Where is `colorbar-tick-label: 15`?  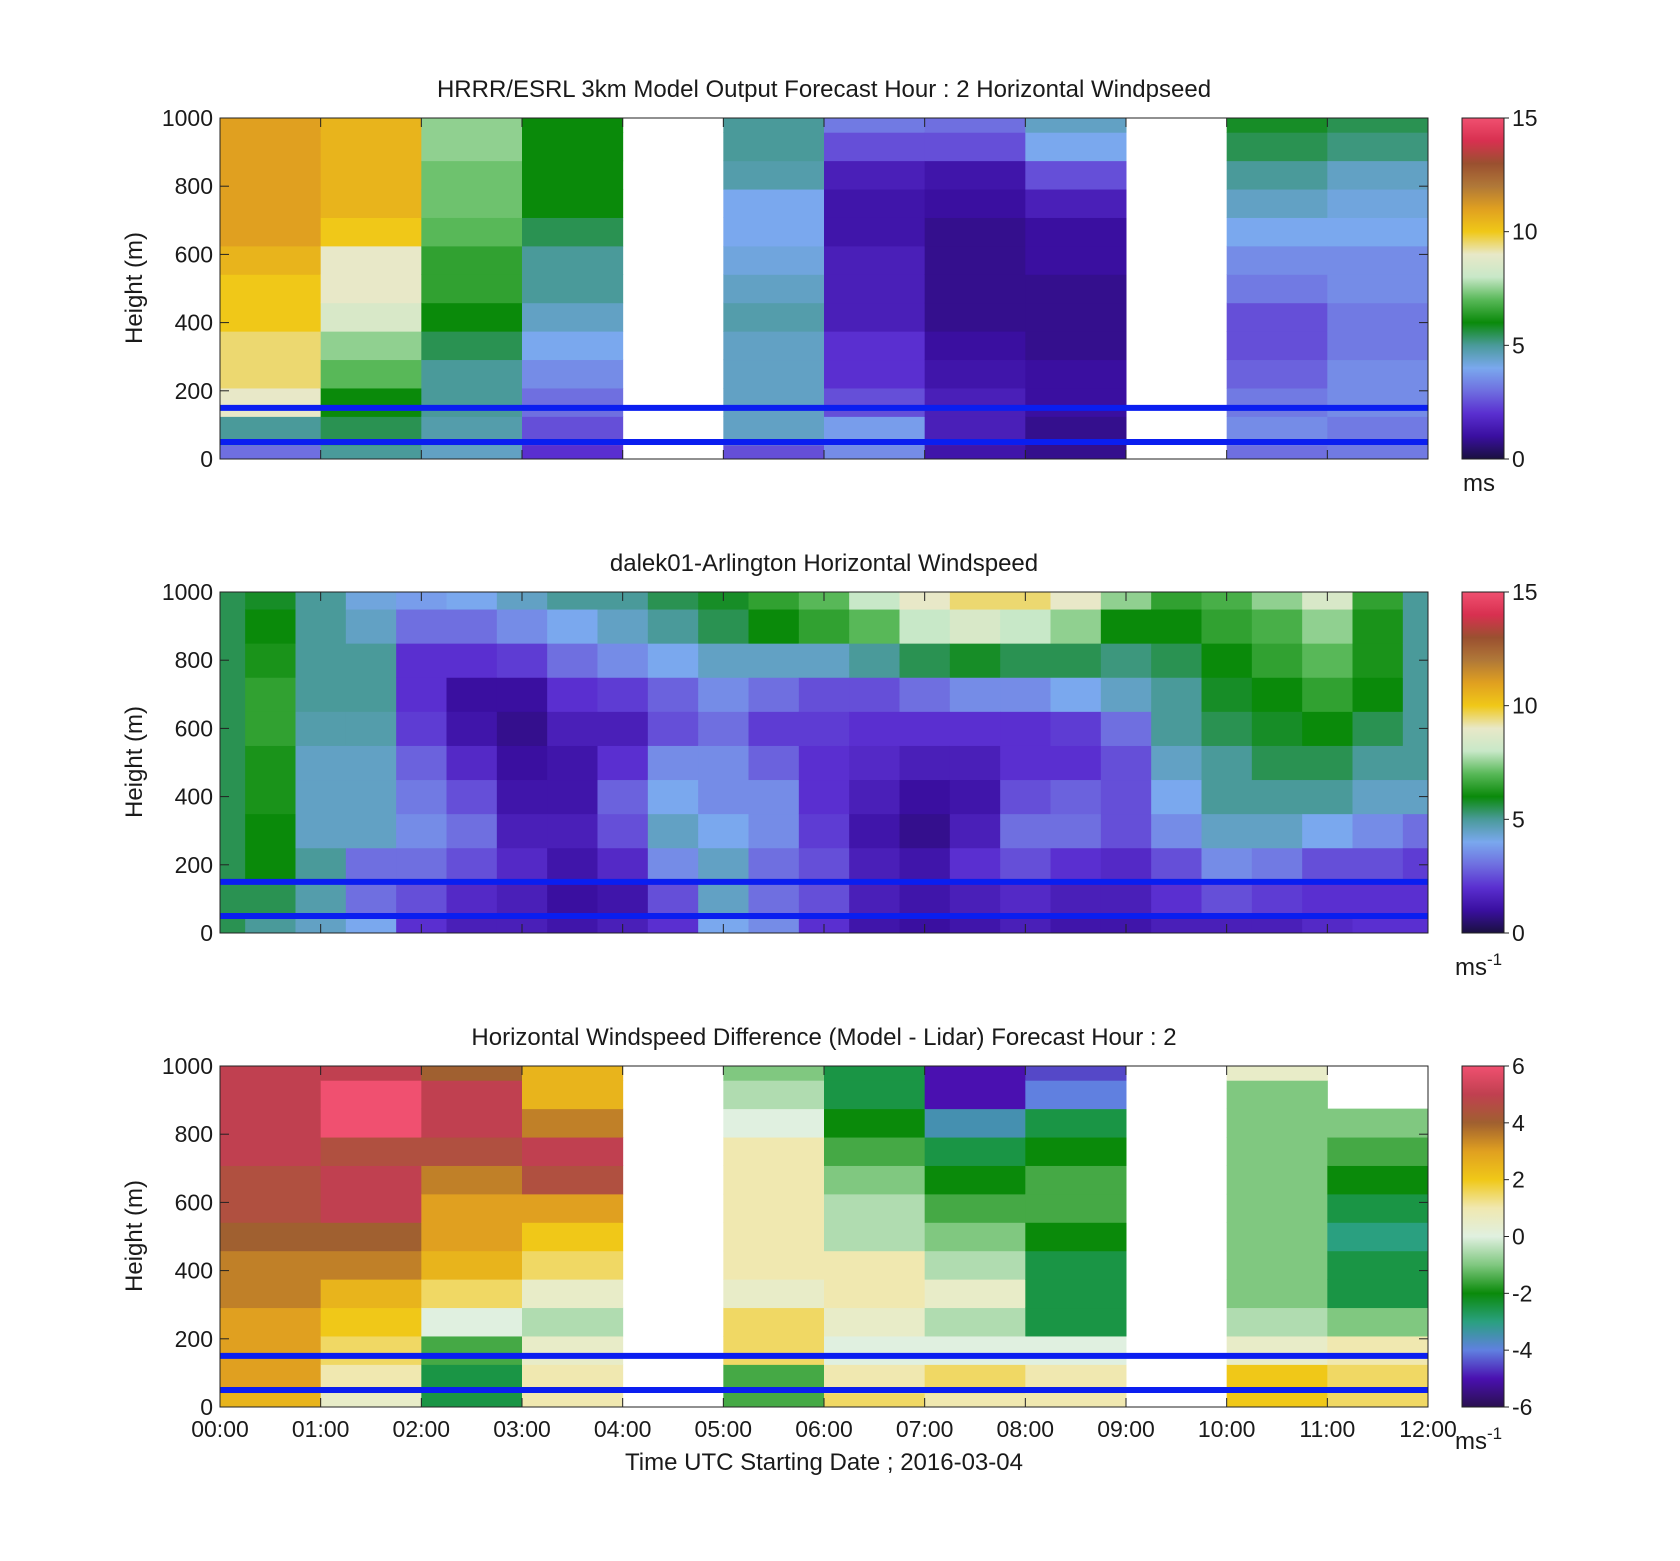
colorbar-tick-label: 15 is located at coordinates (1525, 118).